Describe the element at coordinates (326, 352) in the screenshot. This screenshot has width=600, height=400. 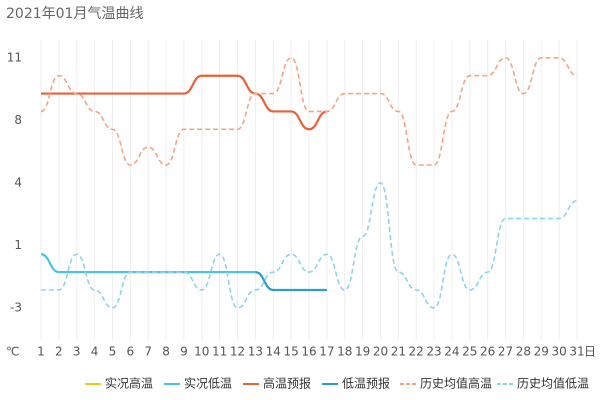
I see `x-tick-label: 17` at that location.